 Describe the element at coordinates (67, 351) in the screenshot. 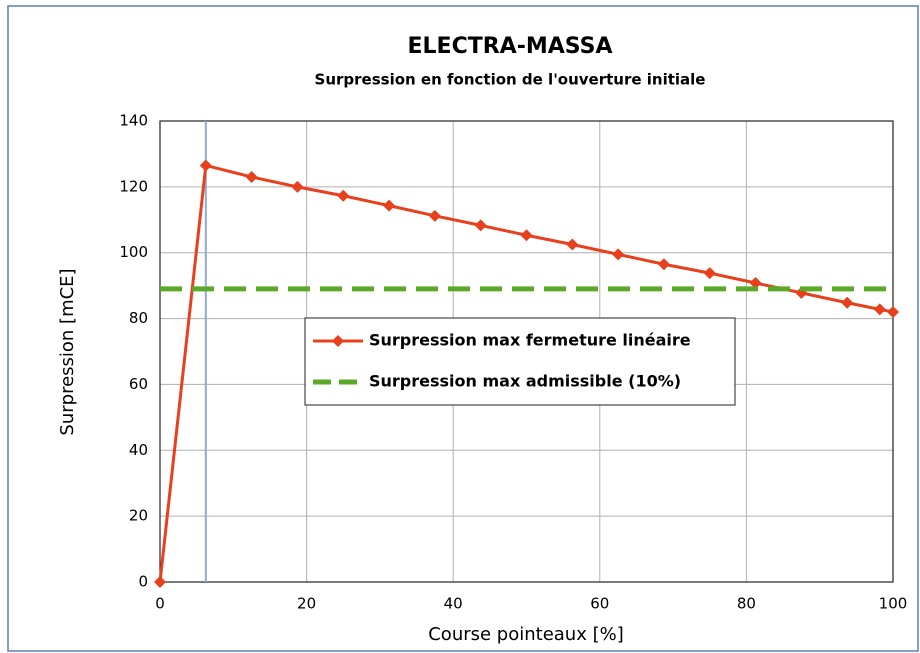

I see `y-axis-label: Surpression [mCE]` at that location.